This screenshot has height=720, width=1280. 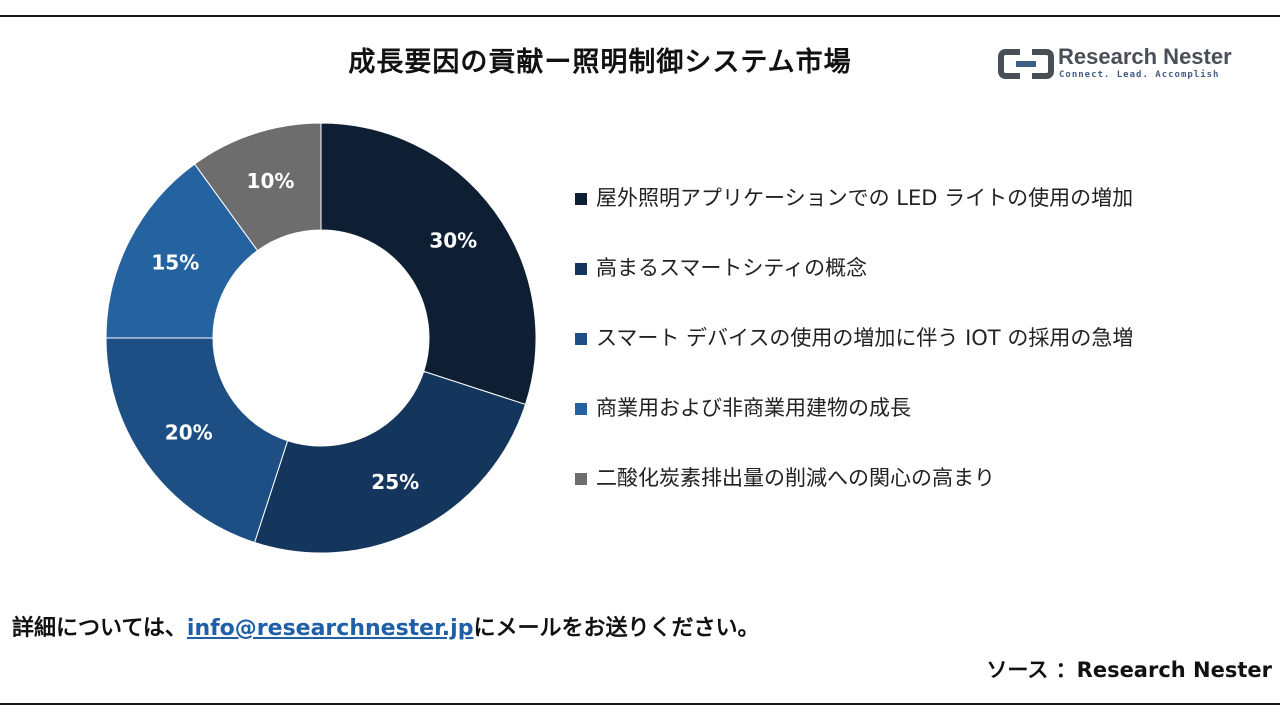 What do you see at coordinates (99, 628) in the screenshot?
I see `contact-prefix: 詳細については、` at bounding box center [99, 628].